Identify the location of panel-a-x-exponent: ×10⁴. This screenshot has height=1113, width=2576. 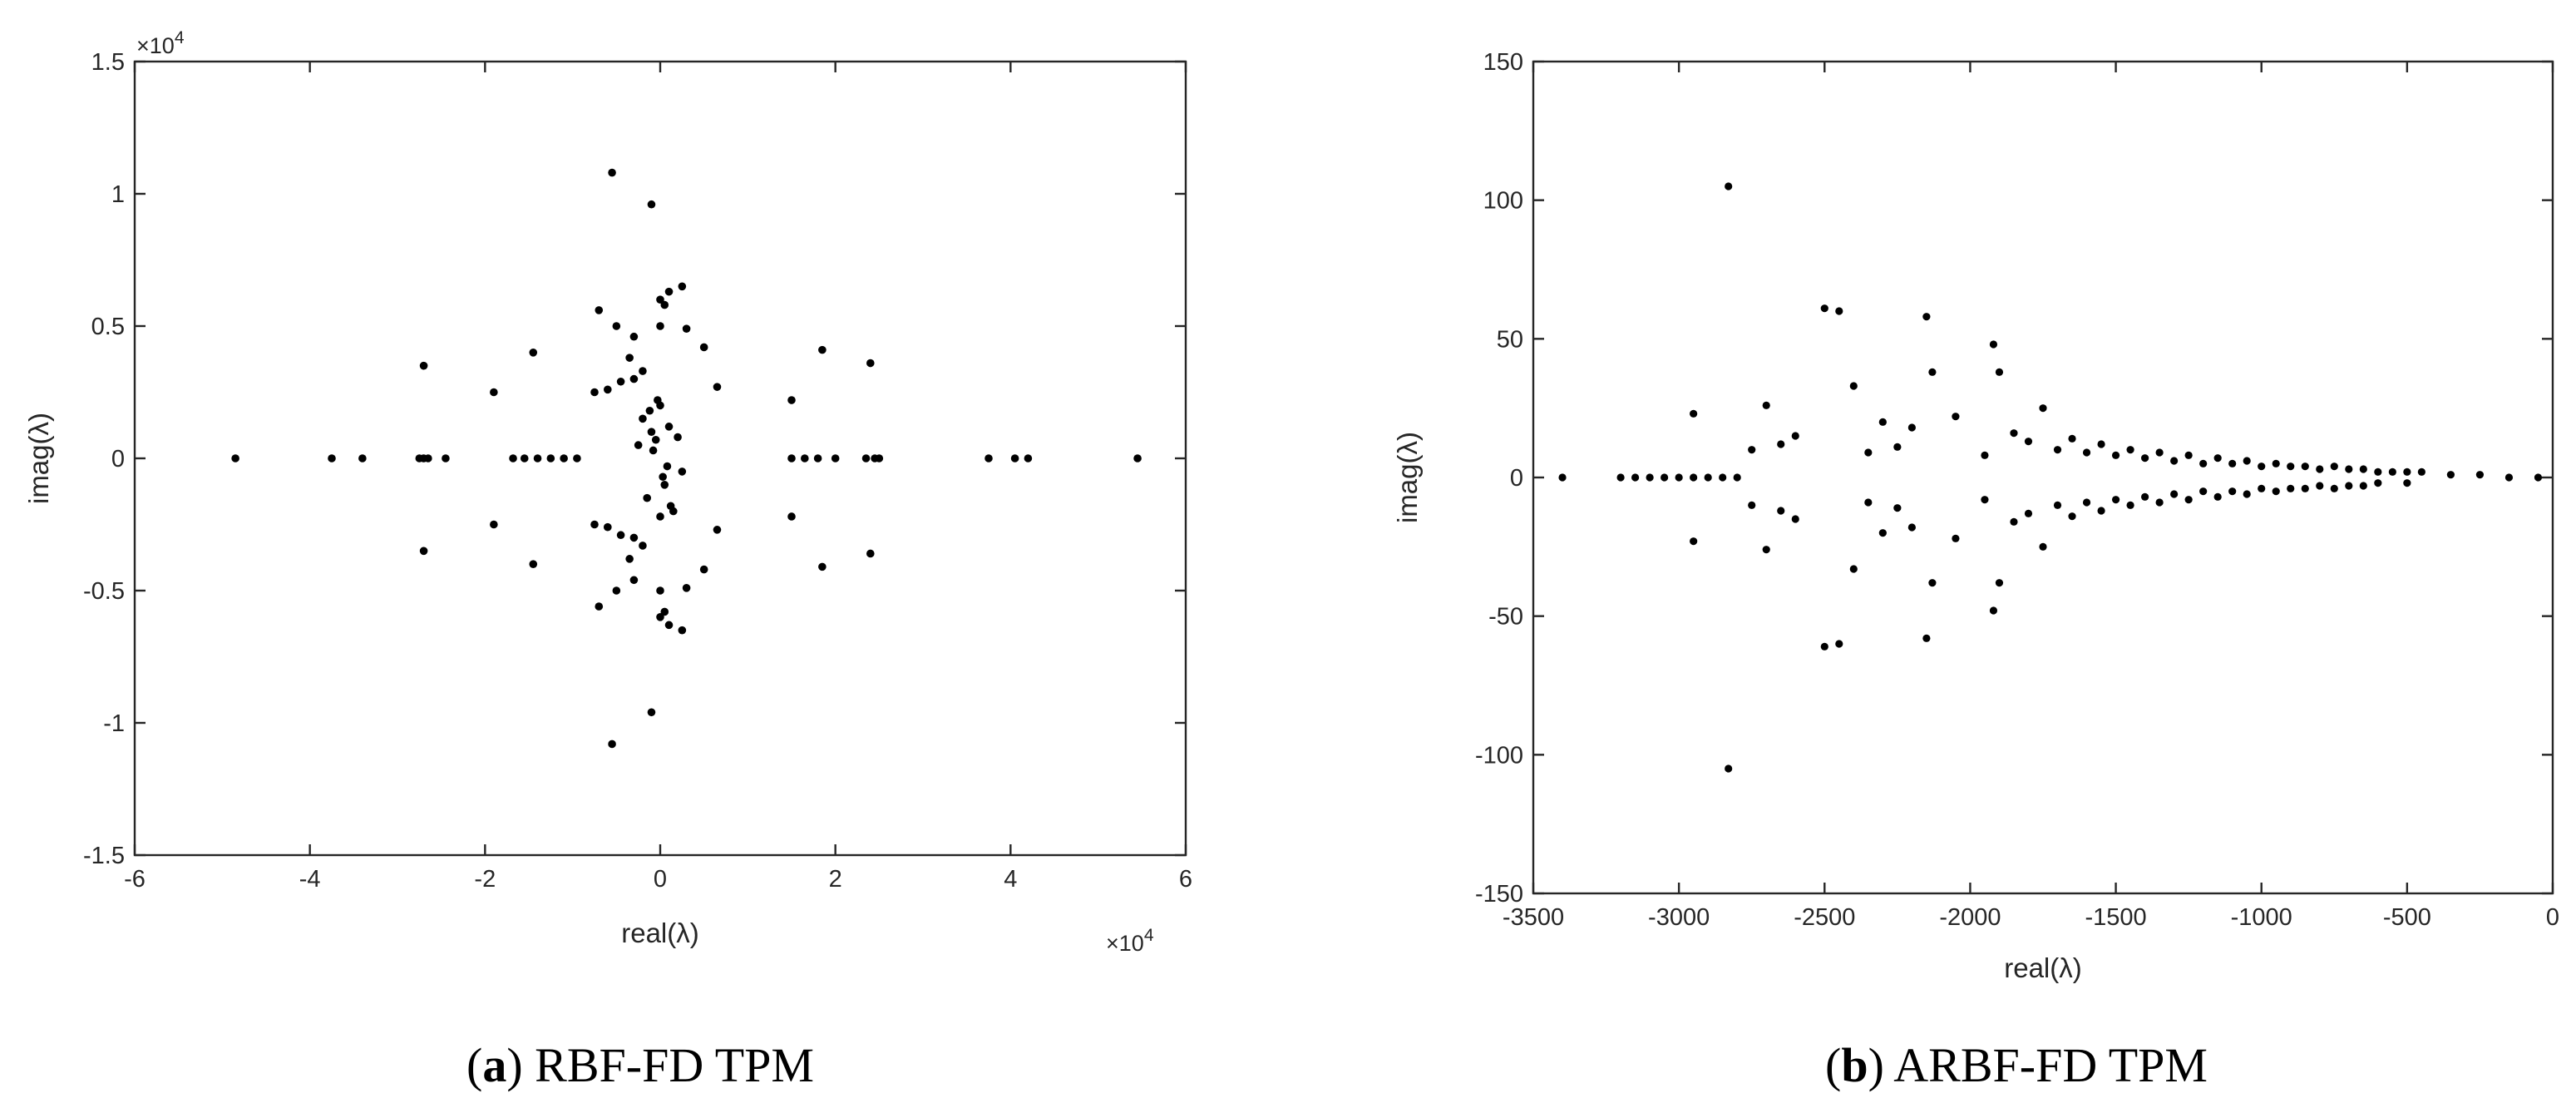
(1130, 941).